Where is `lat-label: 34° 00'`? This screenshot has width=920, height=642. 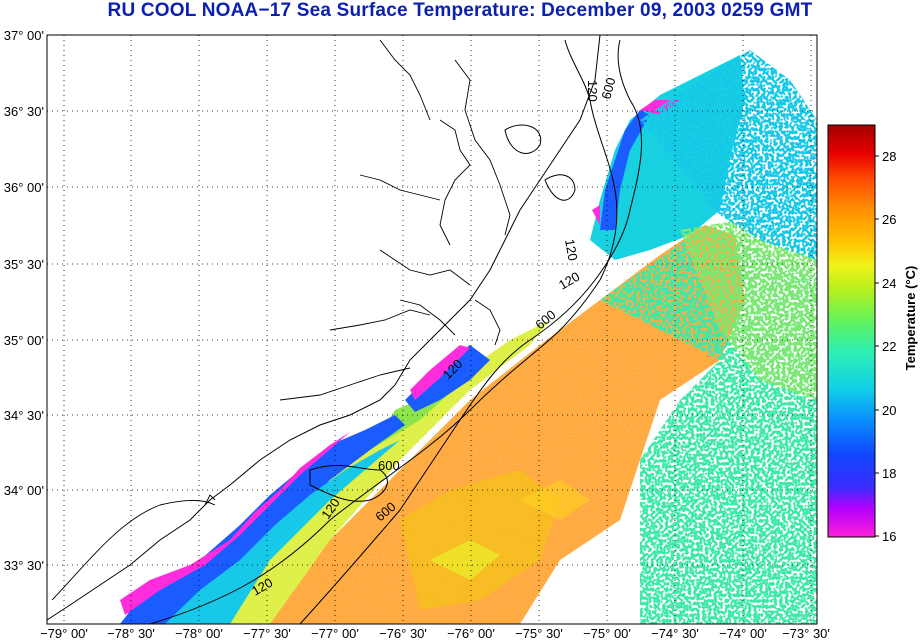 lat-label: 34° 00' is located at coordinates (24, 490).